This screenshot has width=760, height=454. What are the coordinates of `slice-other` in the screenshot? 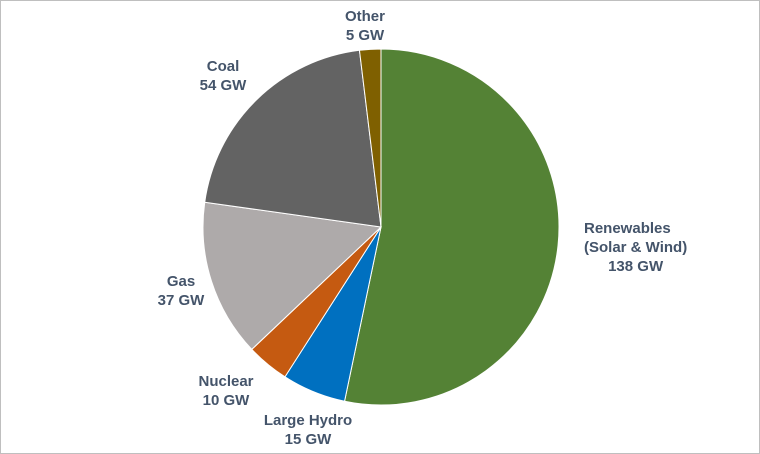 It's located at (370, 138).